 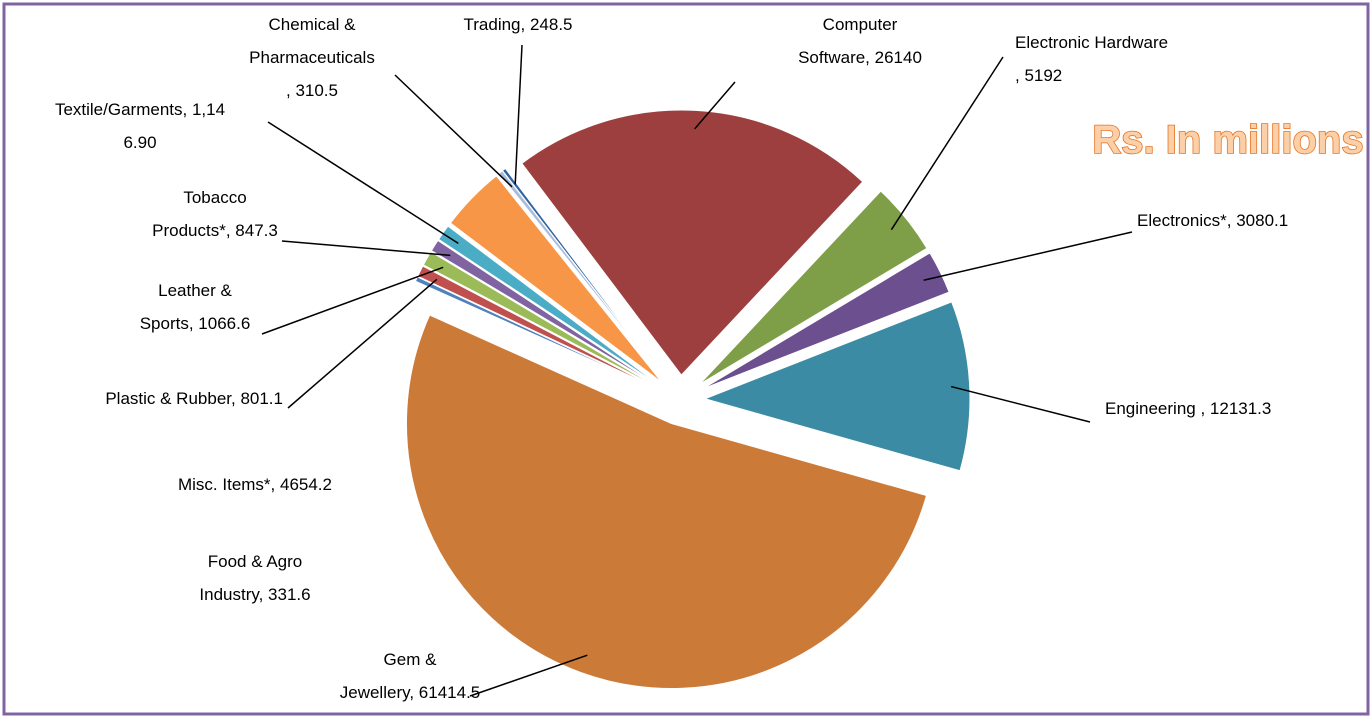 What do you see at coordinates (860, 41) in the screenshot?
I see `data-label: Computer Software, 26140` at bounding box center [860, 41].